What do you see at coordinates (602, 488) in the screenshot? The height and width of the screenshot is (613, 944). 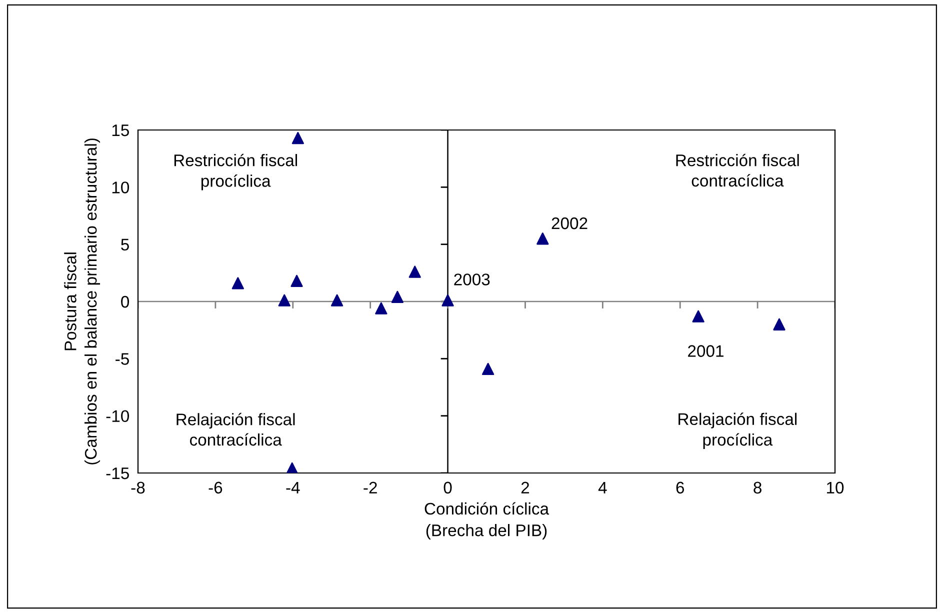 I see `x-tick-label: 4` at bounding box center [602, 488].